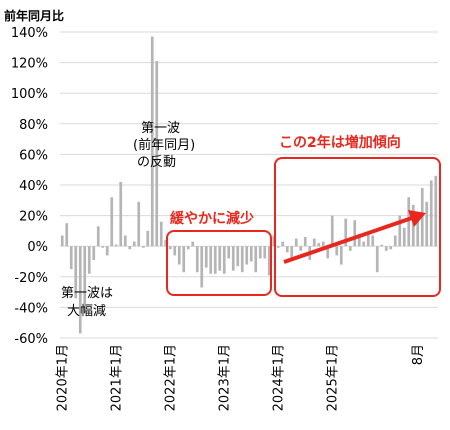 The width and height of the screenshot is (450, 430). What do you see at coordinates (33, 217) in the screenshot?
I see `y-tick-label: 20%` at bounding box center [33, 217].